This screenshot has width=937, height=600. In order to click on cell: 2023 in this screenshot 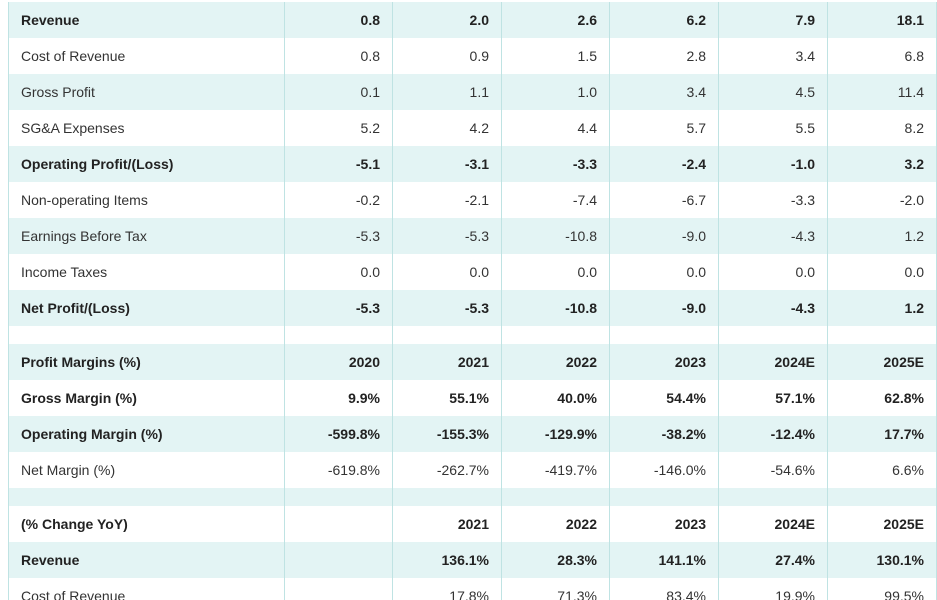, I will do `click(664, 524)`.